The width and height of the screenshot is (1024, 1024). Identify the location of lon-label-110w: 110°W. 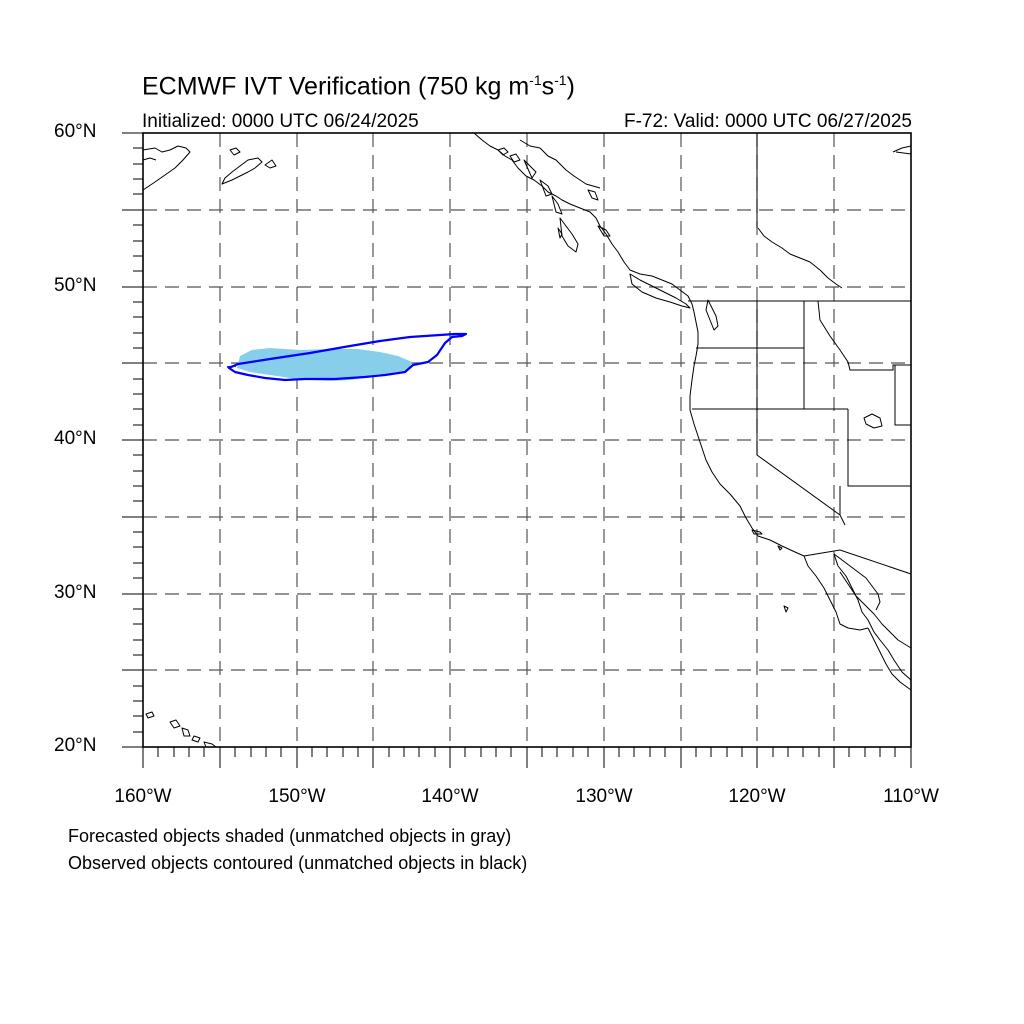
(911, 796).